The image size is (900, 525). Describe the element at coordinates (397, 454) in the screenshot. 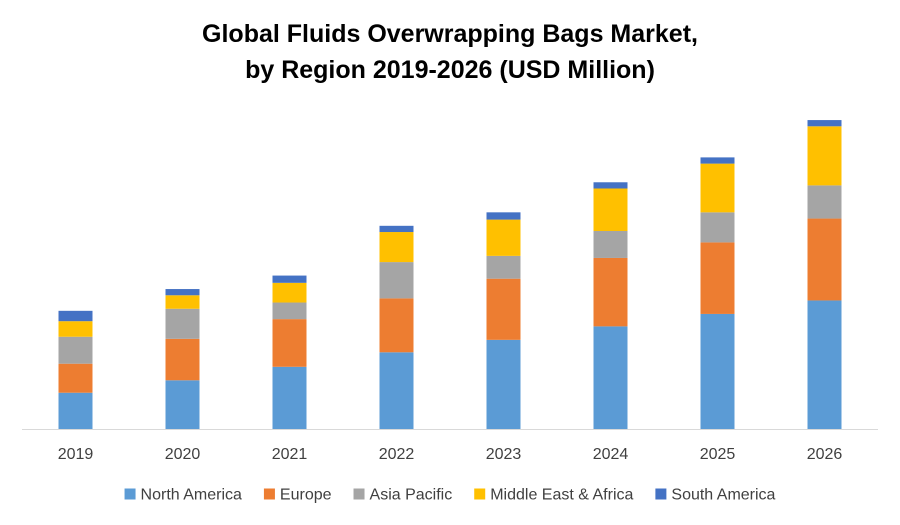

I see `x-tick-label-2022: 2022` at that location.